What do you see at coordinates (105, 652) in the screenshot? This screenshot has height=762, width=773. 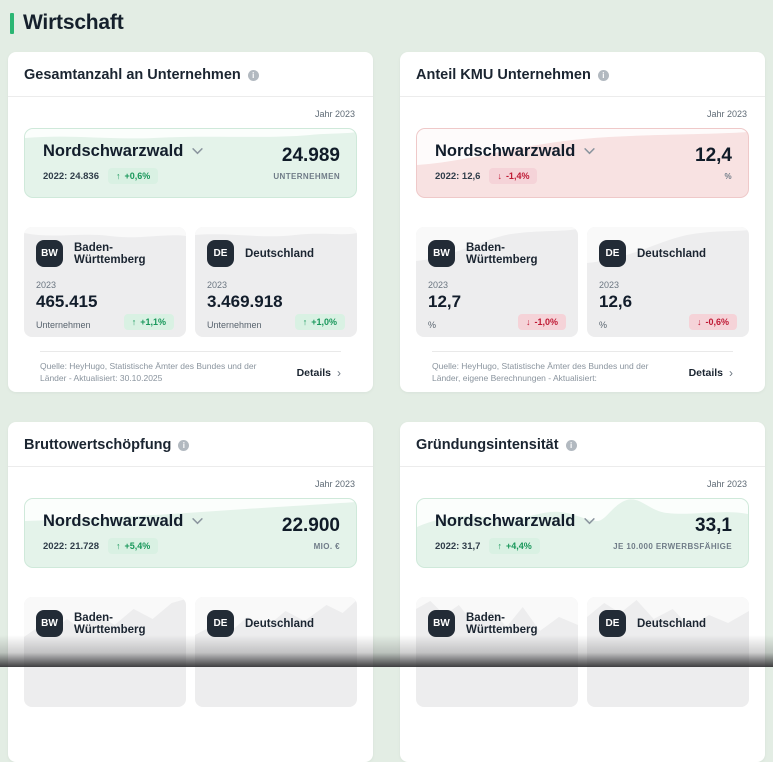 I see `sub-card-bw: BW Baden-Württemberg` at bounding box center [105, 652].